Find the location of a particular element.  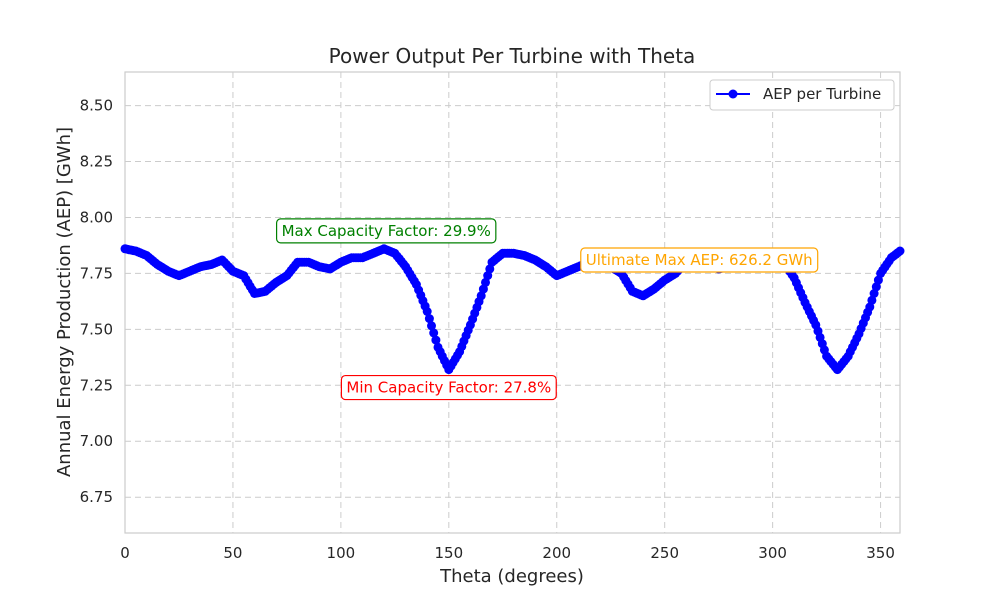

y-axis: 6.75 7.00 7.25 7.50 7.75 8.00 8.25 8.50 is located at coordinates (96, 302).